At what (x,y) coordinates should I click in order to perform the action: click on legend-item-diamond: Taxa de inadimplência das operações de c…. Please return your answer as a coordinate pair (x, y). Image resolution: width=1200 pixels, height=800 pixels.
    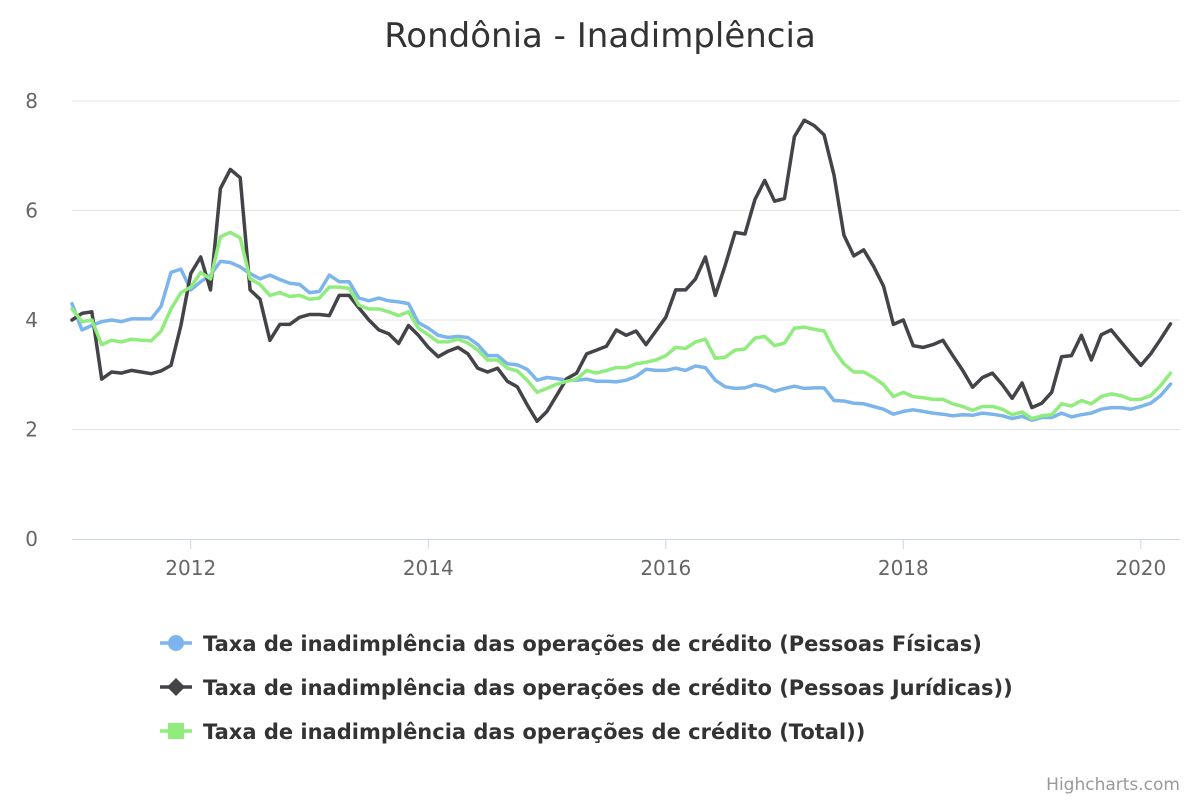
    Looking at the image, I should click on (586, 688).